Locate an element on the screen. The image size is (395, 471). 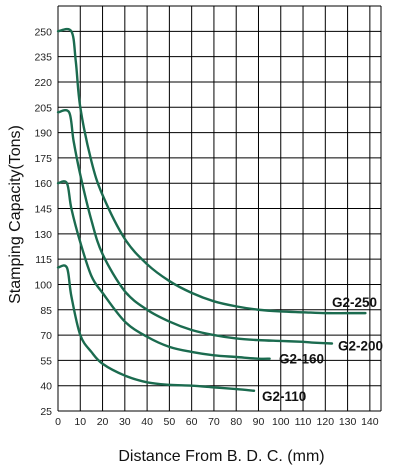
x-tick-label: 0 is located at coordinates (58, 422).